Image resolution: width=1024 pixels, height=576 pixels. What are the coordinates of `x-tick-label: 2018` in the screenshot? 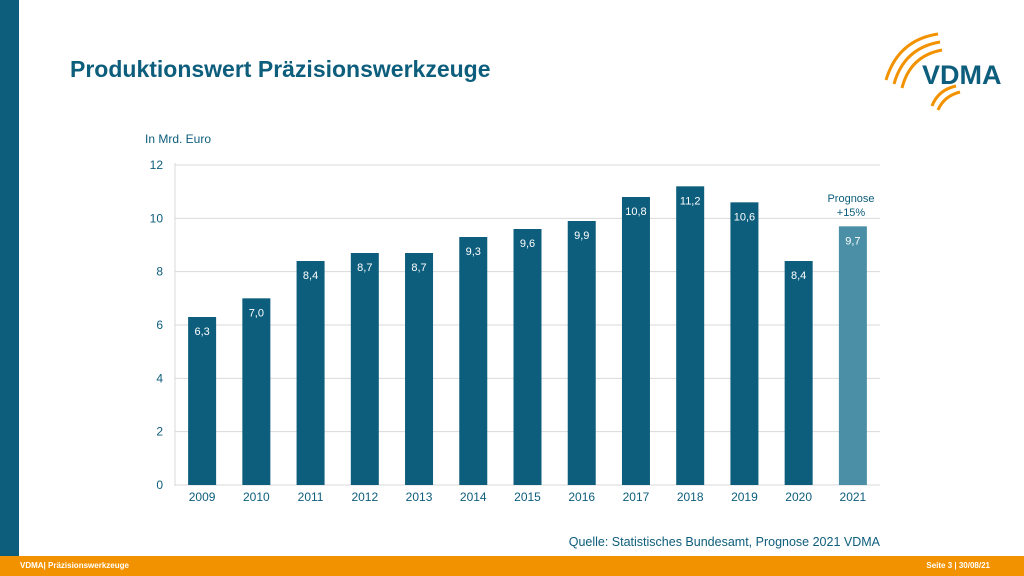 It's located at (690, 497).